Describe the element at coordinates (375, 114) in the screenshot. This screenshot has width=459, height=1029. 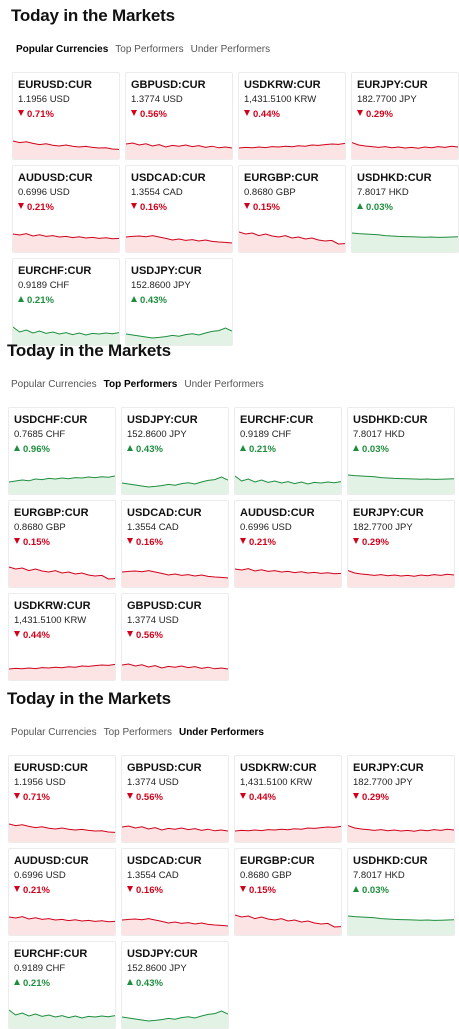
I see `change-percent: 0.29%` at that location.